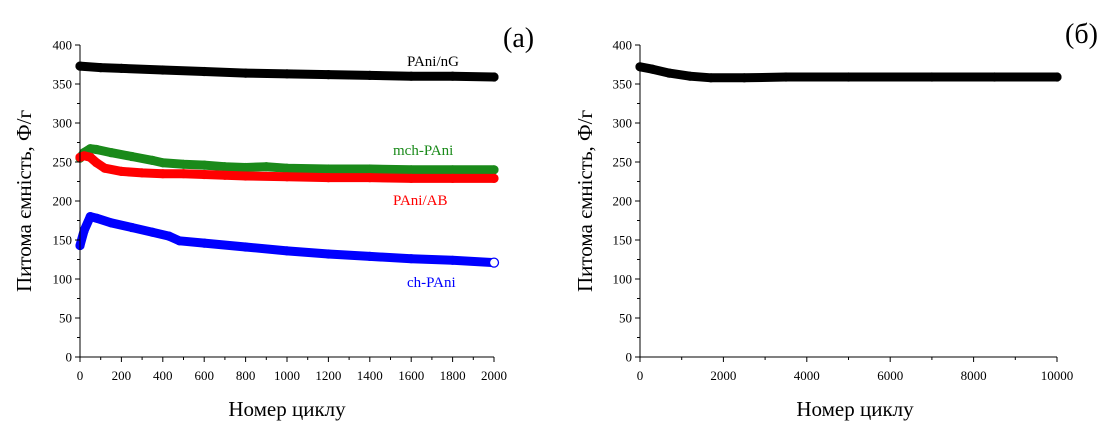  What do you see at coordinates (420, 201) in the screenshot?
I see `series-label-pani-ab: PAni/AB` at bounding box center [420, 201].